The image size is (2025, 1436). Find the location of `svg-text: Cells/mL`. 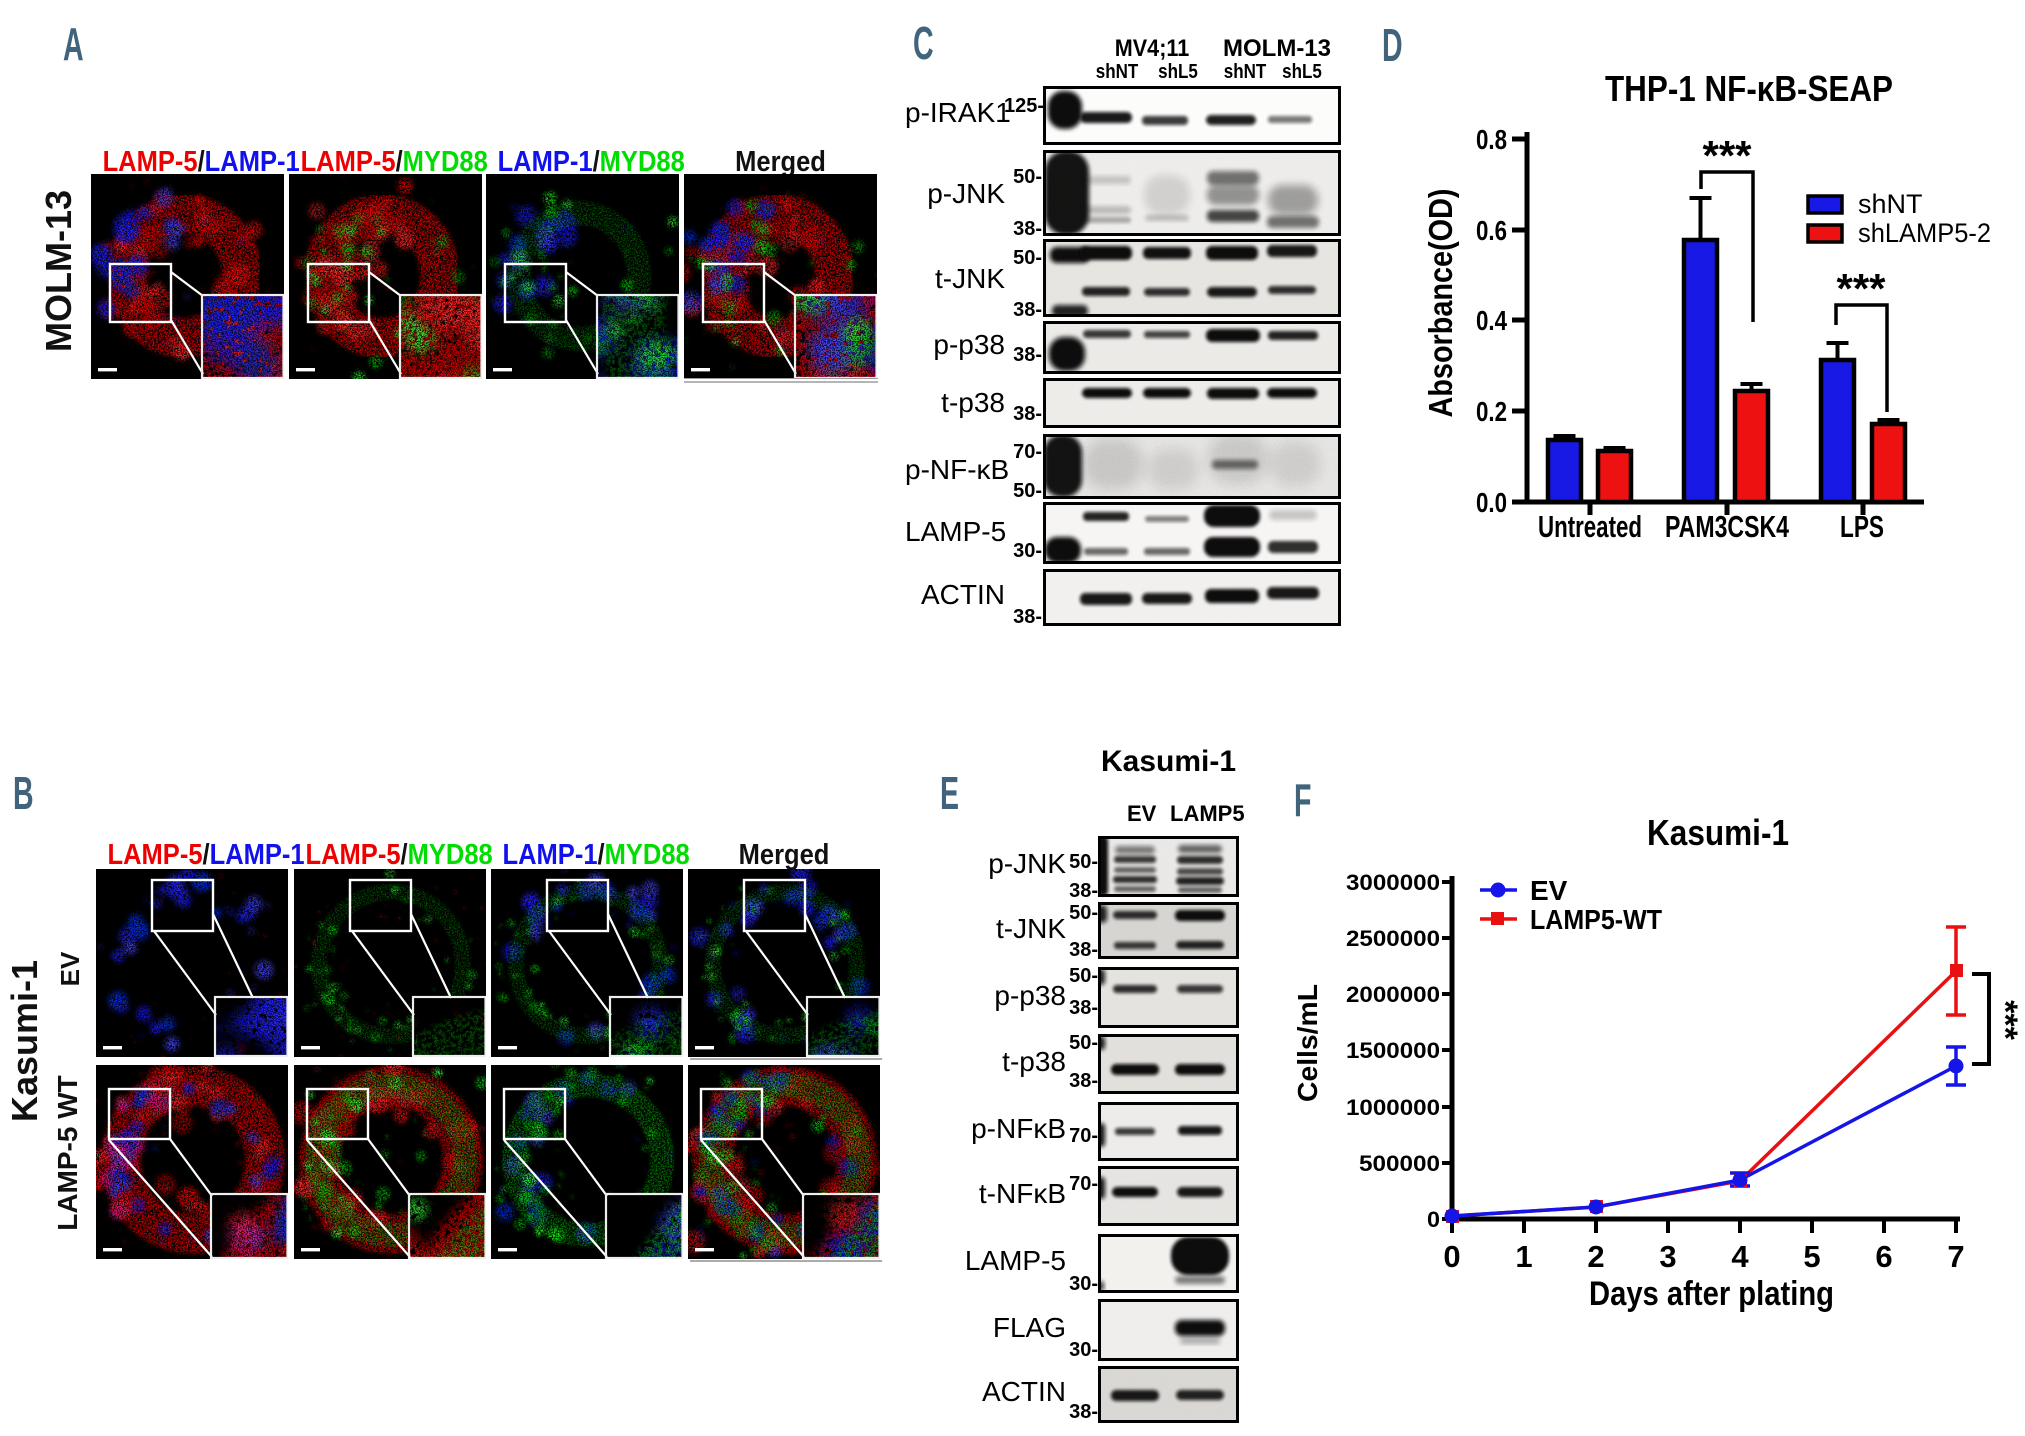

svg-text: Cells/mL is located at coordinates (1307, 1043).